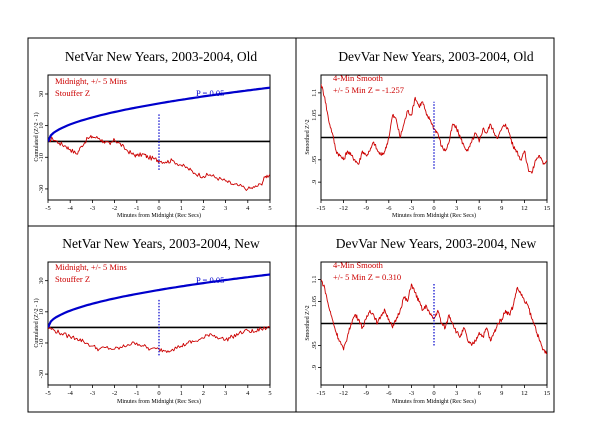 The width and height of the screenshot is (596, 427). I want to click on annotation-z-score: +/- 5 Min Z = 0.310, so click(367, 277).